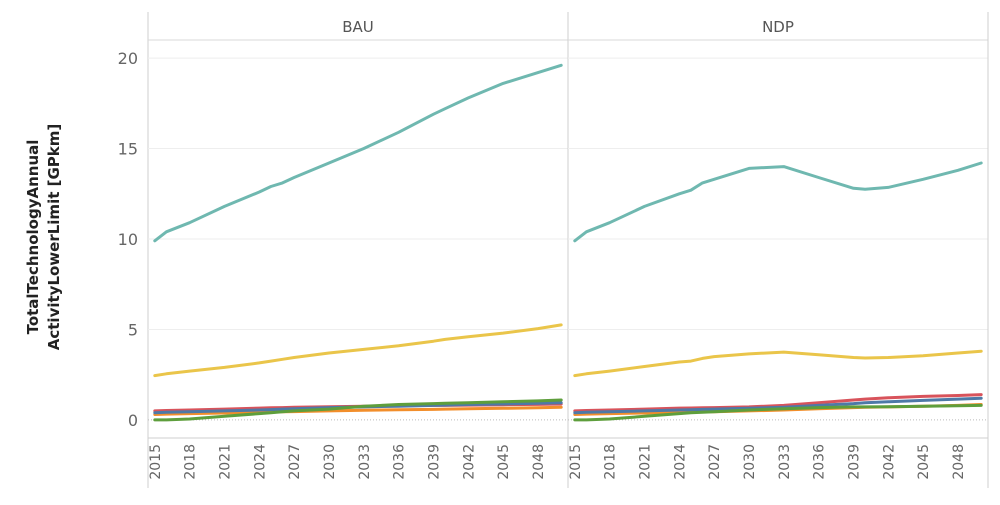  I want to click on y-tick-label: 15, so click(128, 149).